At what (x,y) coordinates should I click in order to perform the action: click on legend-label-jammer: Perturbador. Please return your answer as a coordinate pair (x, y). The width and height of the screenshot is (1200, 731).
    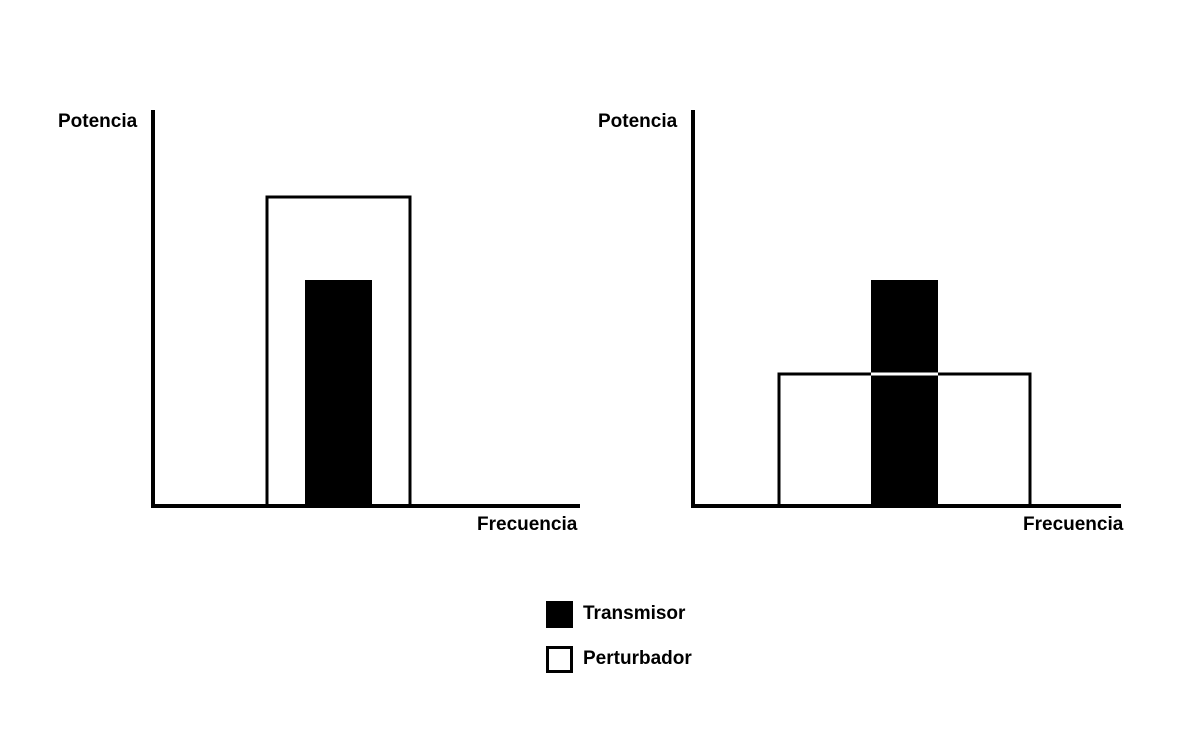
    Looking at the image, I should click on (637, 658).